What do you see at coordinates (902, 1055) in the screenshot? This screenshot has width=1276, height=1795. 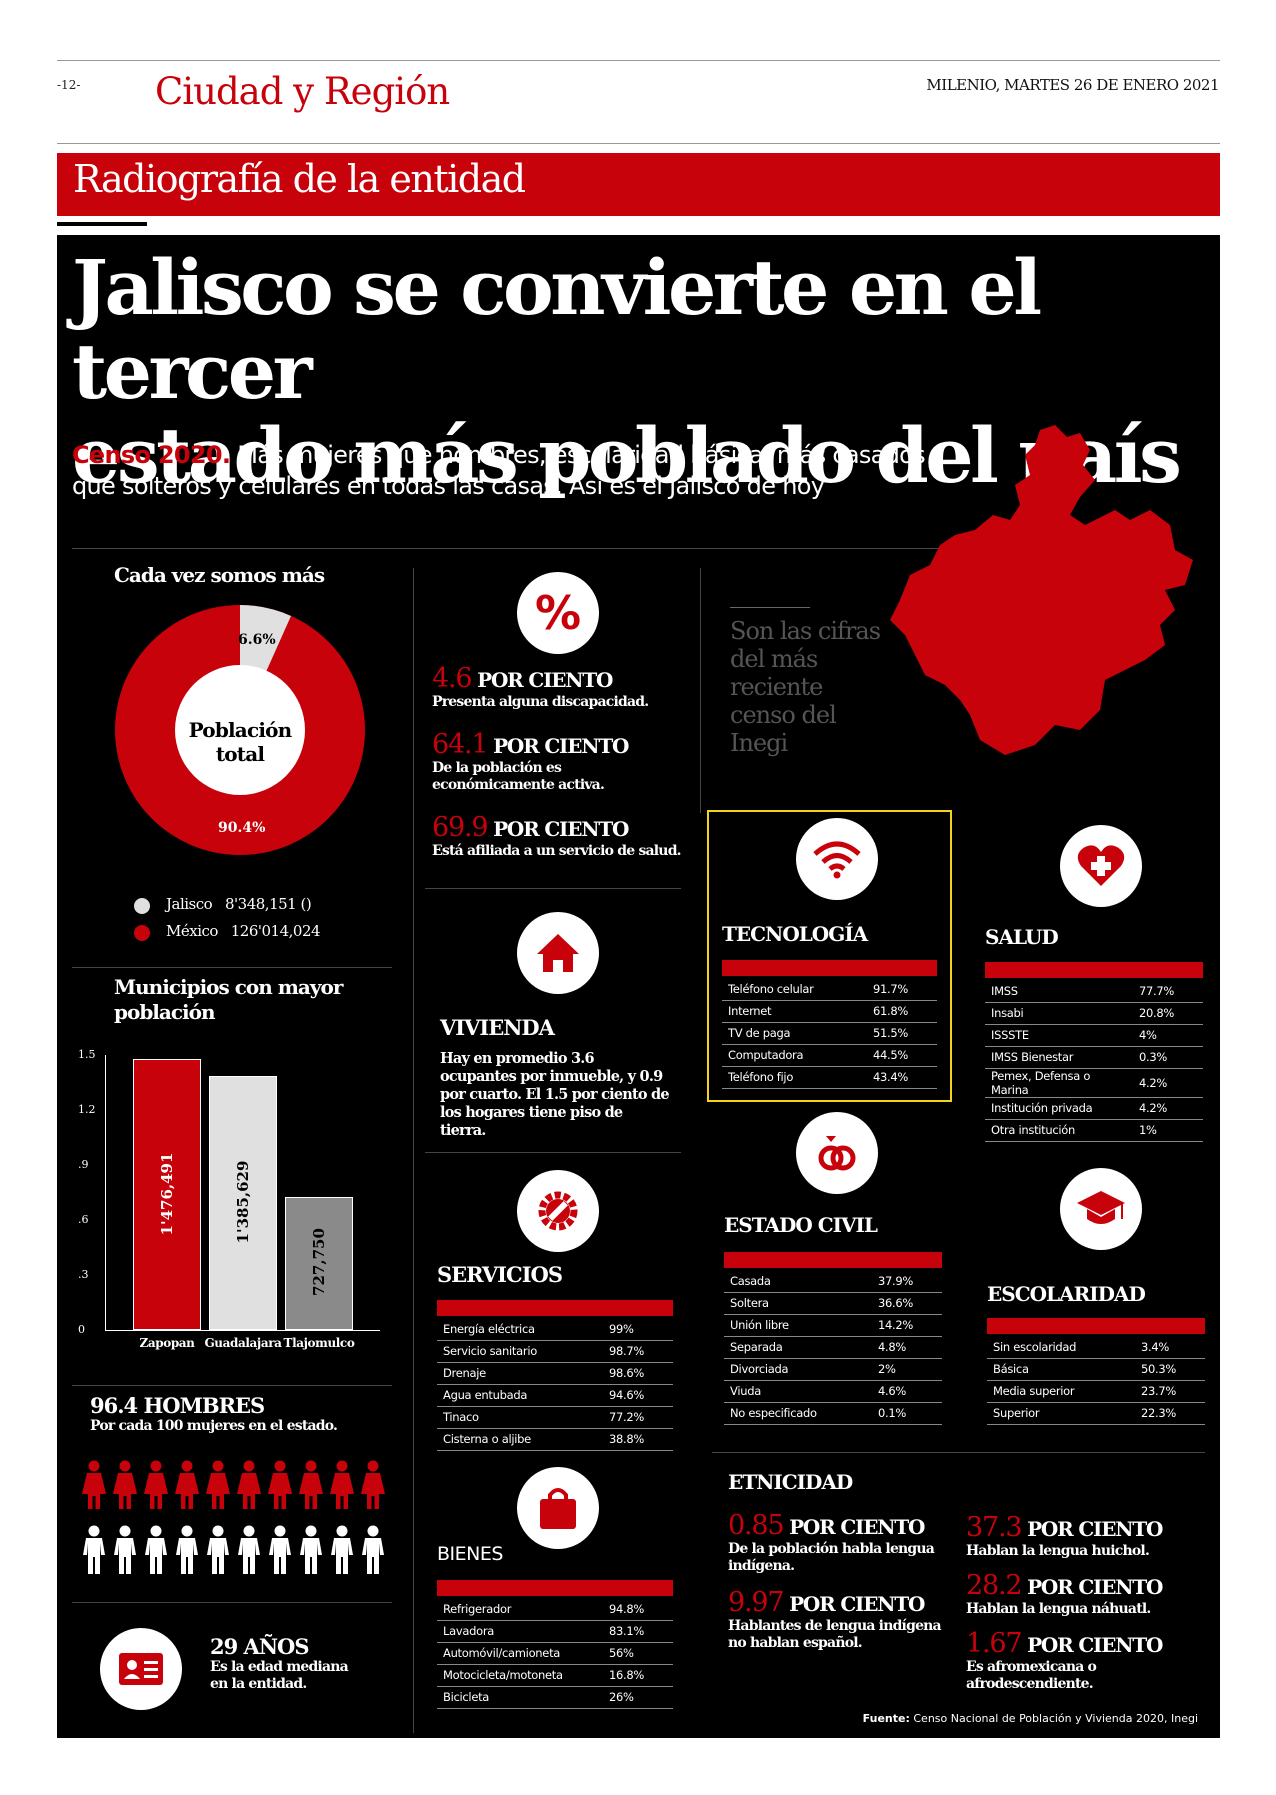 I see `row-value: 44.5%` at bounding box center [902, 1055].